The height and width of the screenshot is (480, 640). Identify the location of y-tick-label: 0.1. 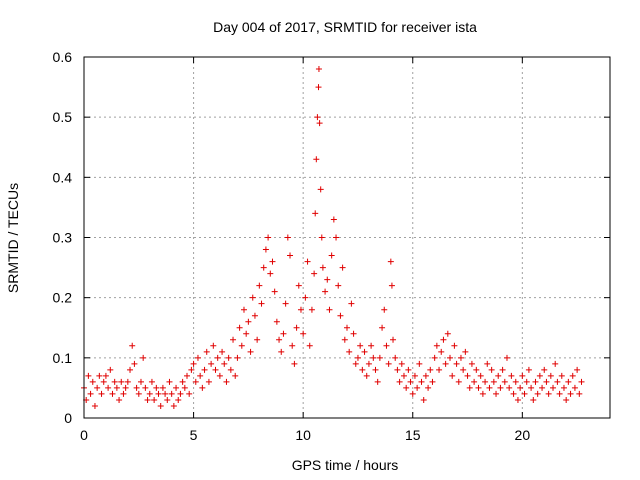
(63, 358).